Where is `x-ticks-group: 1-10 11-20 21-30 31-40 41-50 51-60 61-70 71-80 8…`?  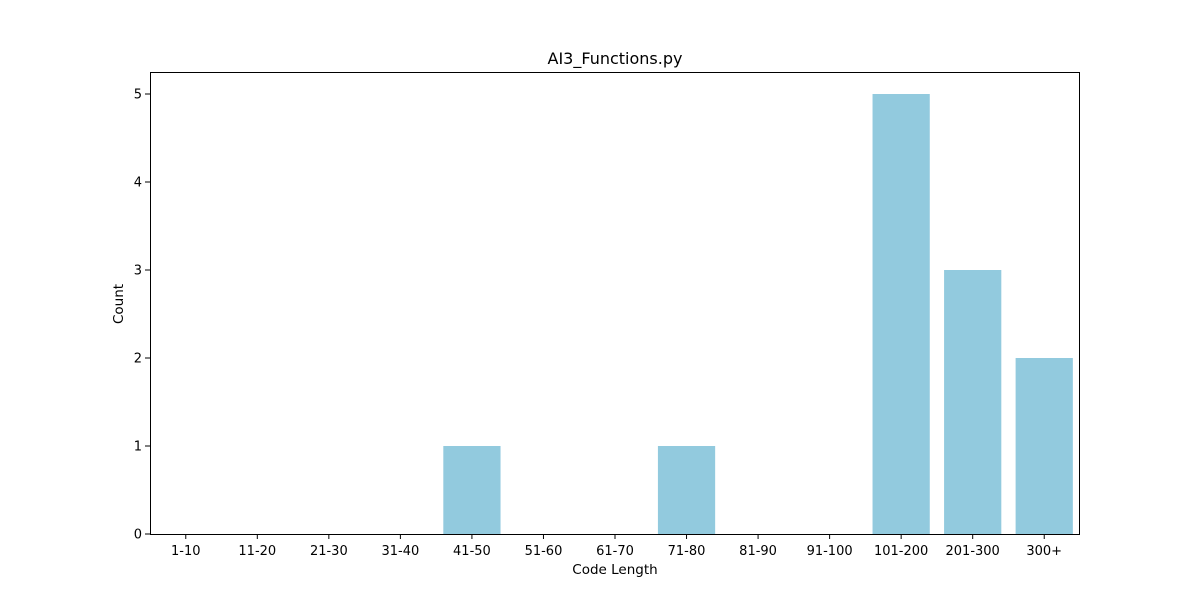 x-ticks-group: 1-10 11-20 21-30 31-40 41-50 51-60 61-70 71-80 8… is located at coordinates (616, 546).